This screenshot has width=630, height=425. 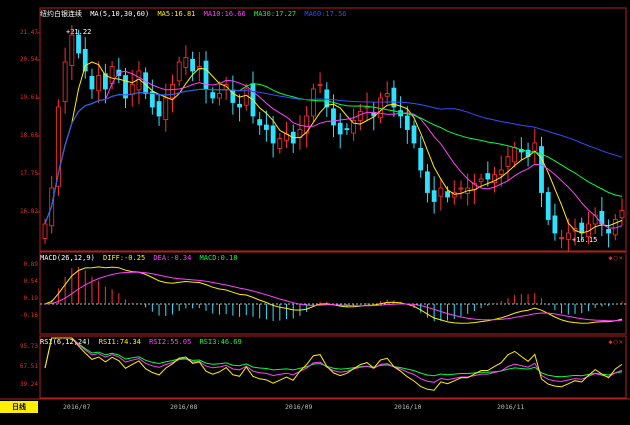 What do you see at coordinates (28, 173) in the screenshot?
I see `y-tick: 17.75` at bounding box center [28, 173].